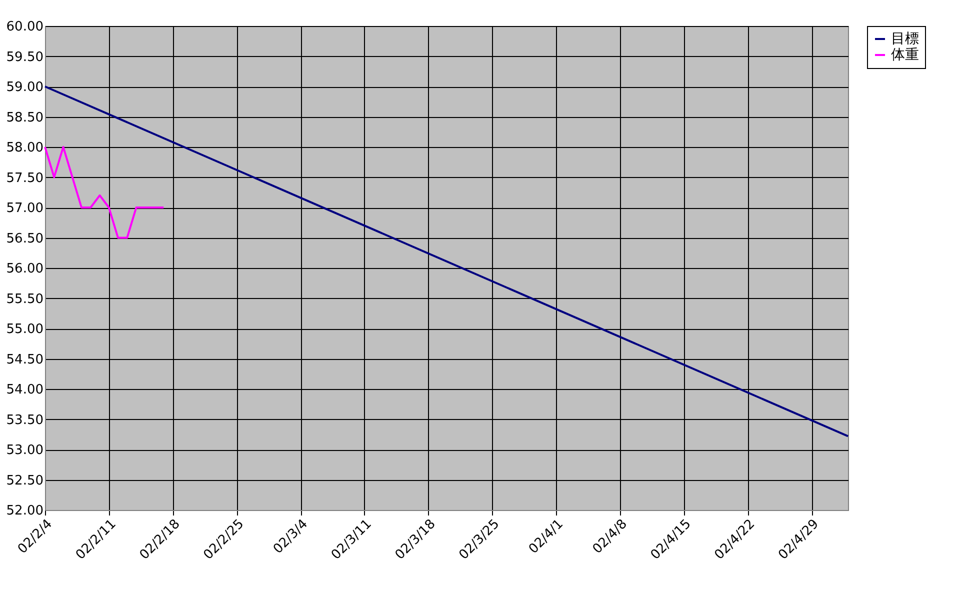  Describe the element at coordinates (25, 390) in the screenshot. I see `y-tick-label: 54.00` at that location.